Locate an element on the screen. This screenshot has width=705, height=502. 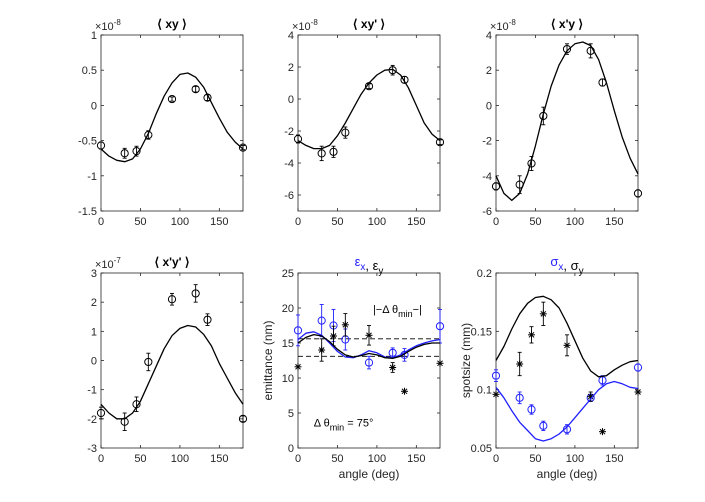
chart-title: ⟨ x'y ⟩ is located at coordinates (567, 24).